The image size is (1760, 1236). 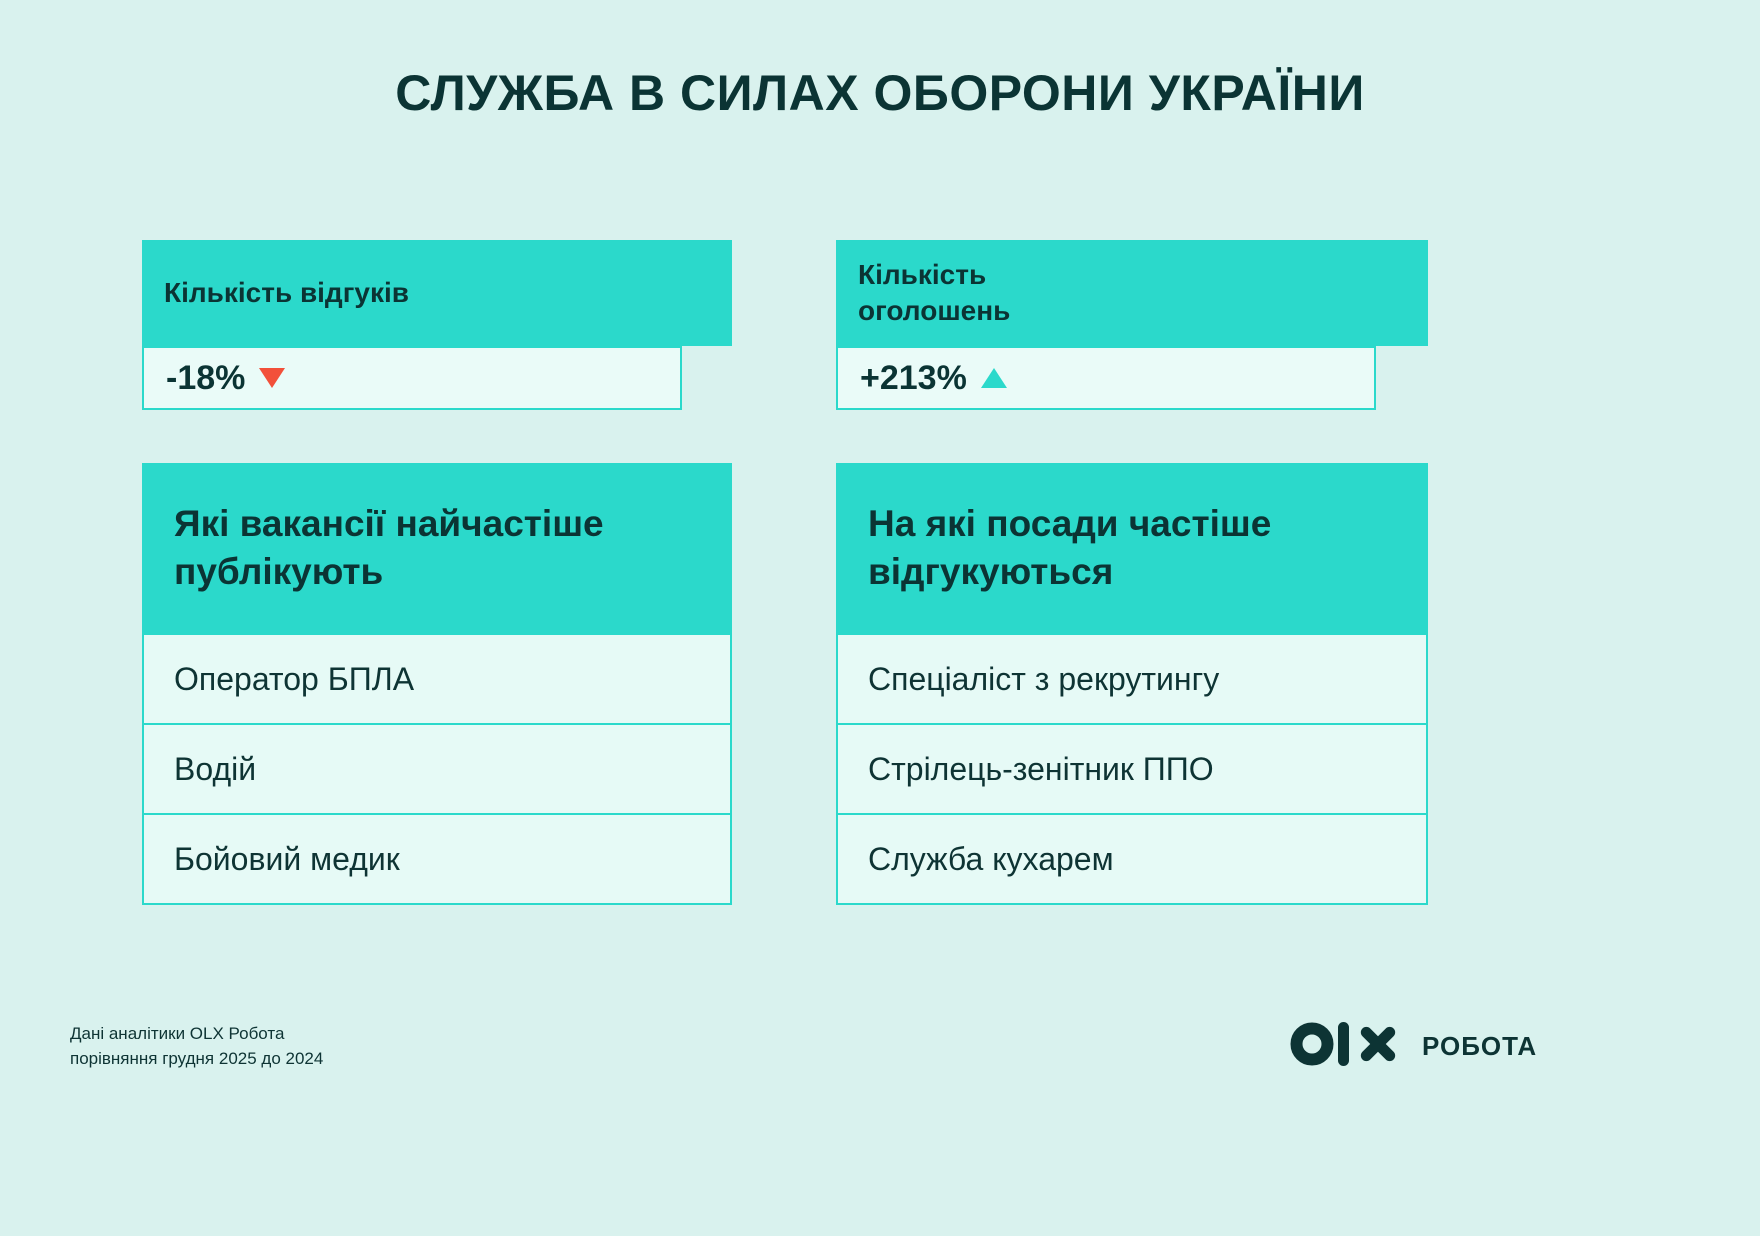 I want to click on list-title-applied-positions: На які посади частіше відгукуються, so click(x=1070, y=547).